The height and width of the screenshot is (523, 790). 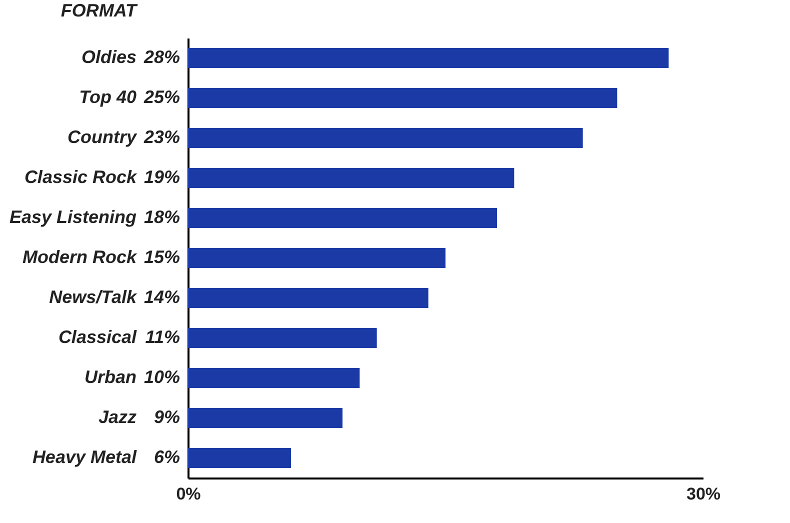 What do you see at coordinates (117, 417) in the screenshot?
I see `y-tick-label: Jazz` at bounding box center [117, 417].